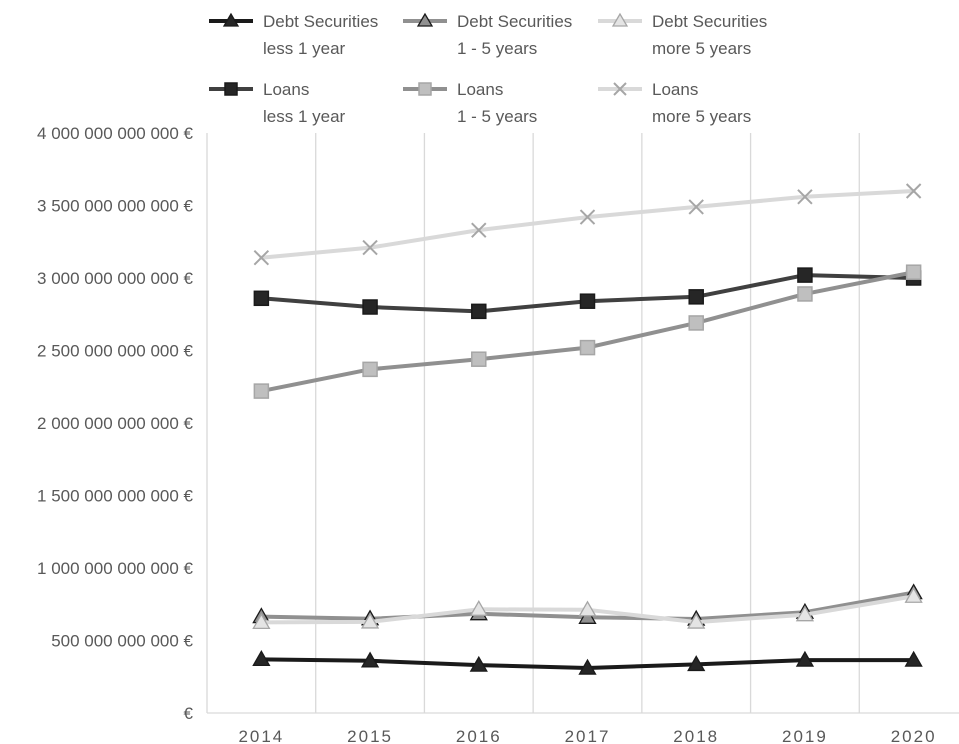 The width and height of the screenshot is (959, 744). I want to click on y-tick-label: 1 000 000 000 000 €, so click(115, 568).